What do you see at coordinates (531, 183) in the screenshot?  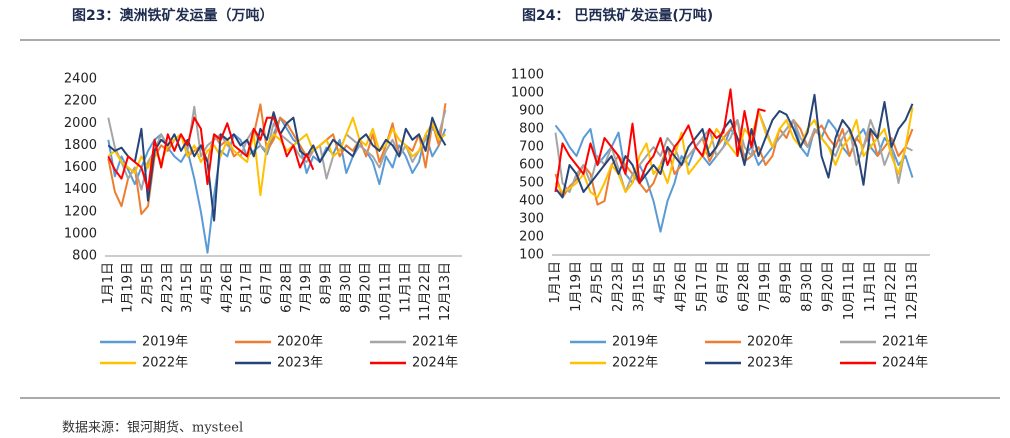 I see `y-tick-label: 500` at bounding box center [531, 183].